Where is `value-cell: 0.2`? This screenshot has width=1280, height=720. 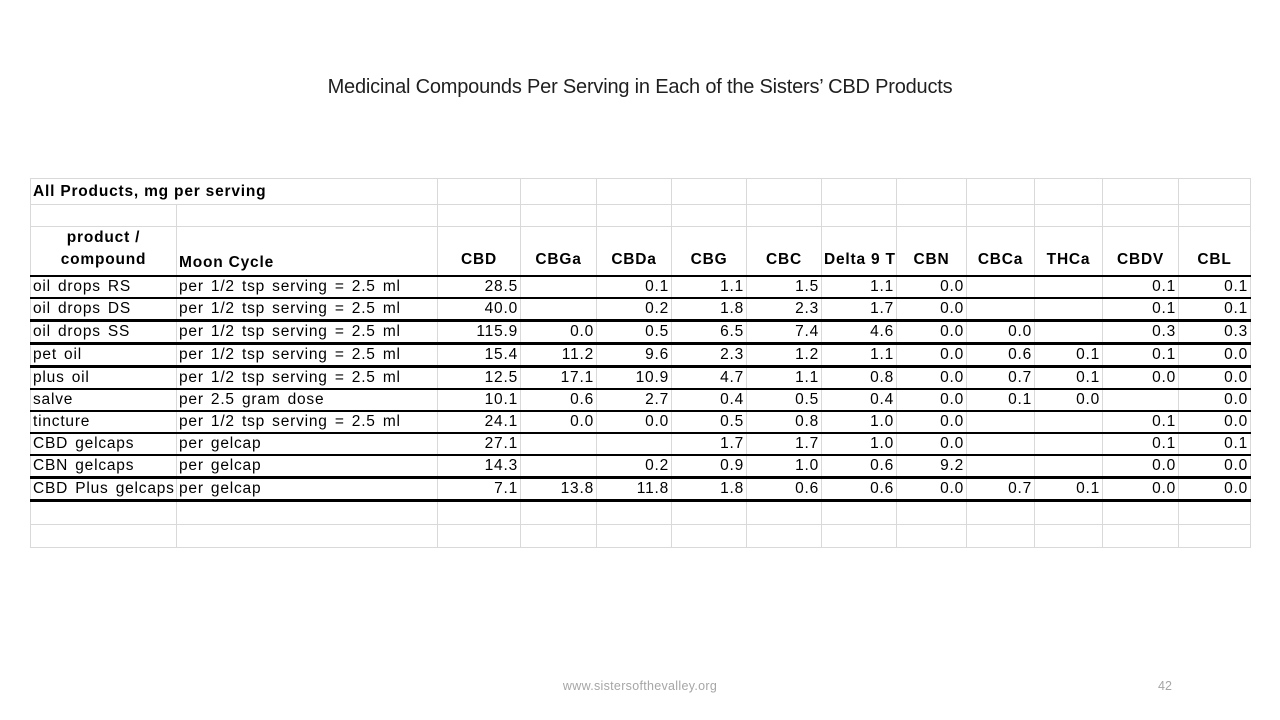
value-cell: 0.2 is located at coordinates (634, 309).